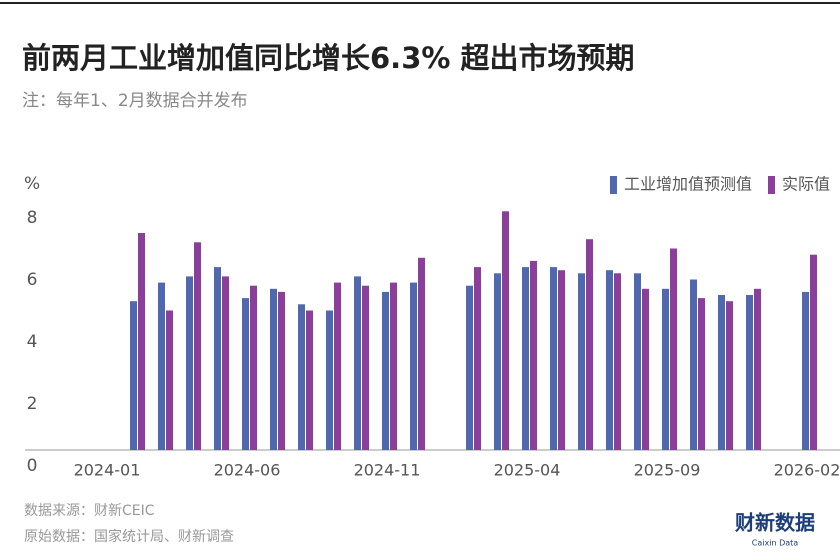 Image resolution: width=840 pixels, height=560 pixels. Describe the element at coordinates (129, 536) in the screenshot. I see `raw-source: 原始数据：国家统计局、财新调查` at that location.